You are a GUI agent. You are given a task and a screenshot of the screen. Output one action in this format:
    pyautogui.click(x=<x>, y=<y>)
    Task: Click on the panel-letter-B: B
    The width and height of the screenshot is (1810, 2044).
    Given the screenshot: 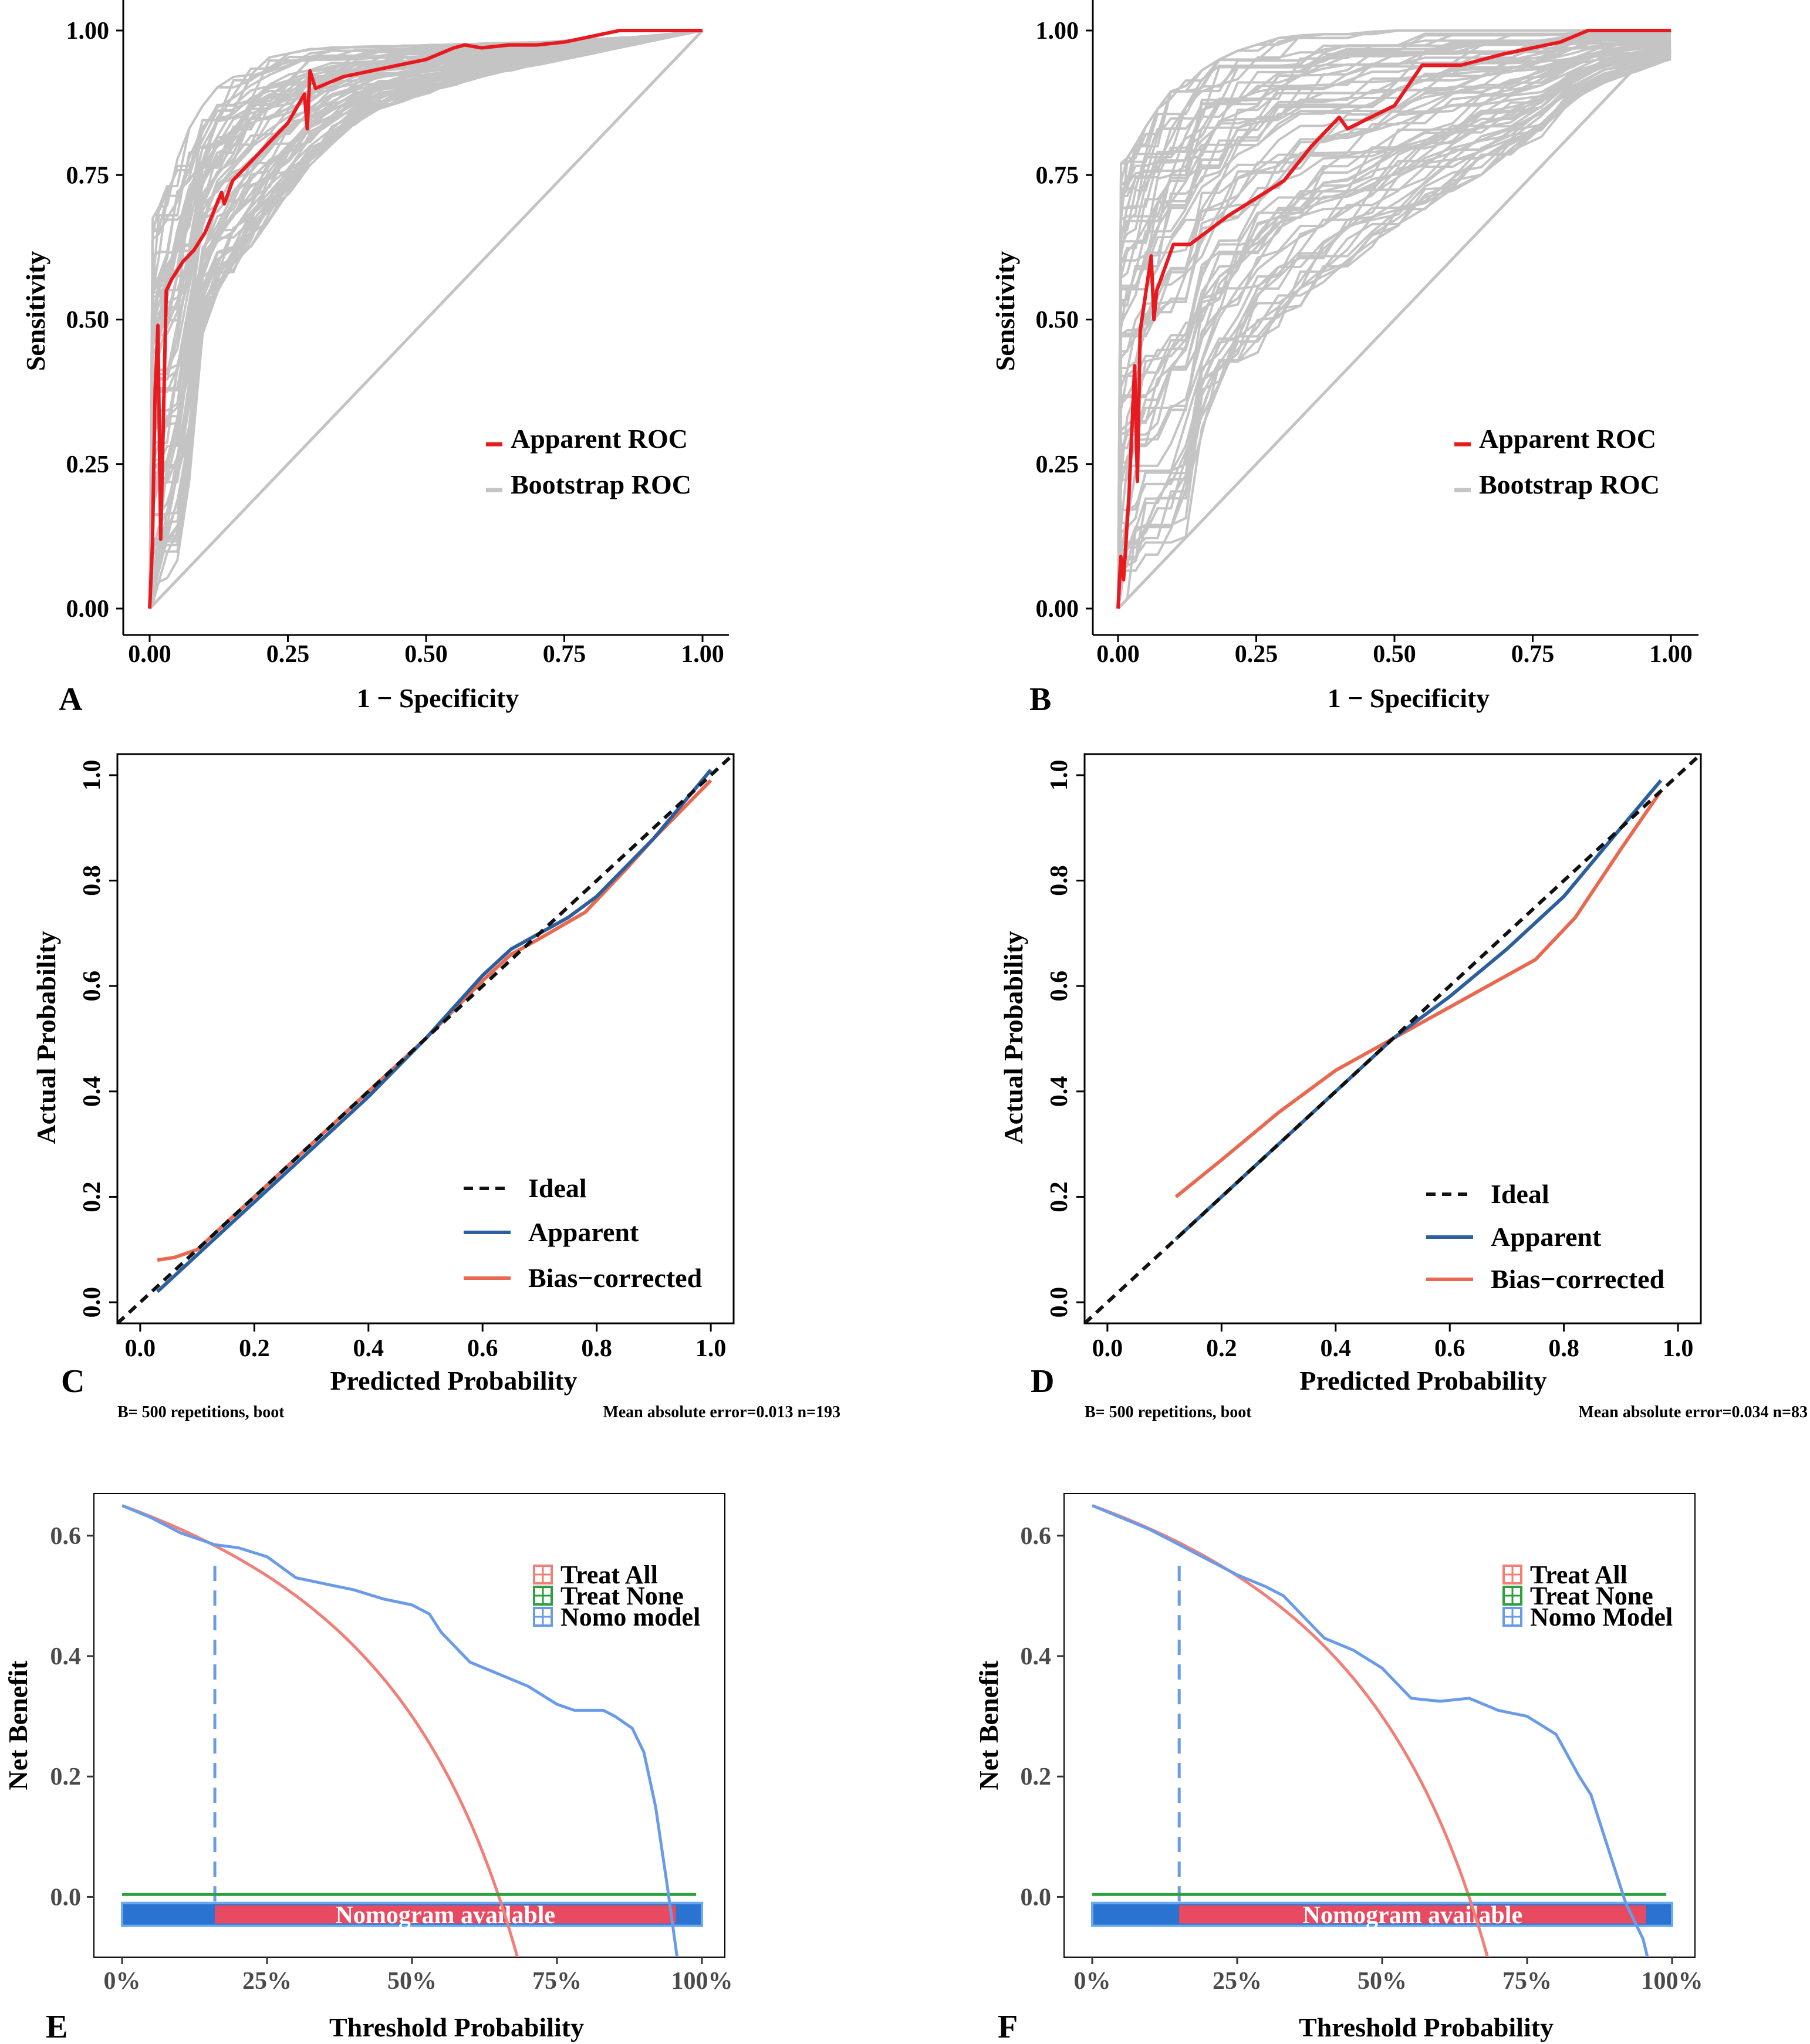 What is the action you would take?
    pyautogui.click(x=1040, y=699)
    